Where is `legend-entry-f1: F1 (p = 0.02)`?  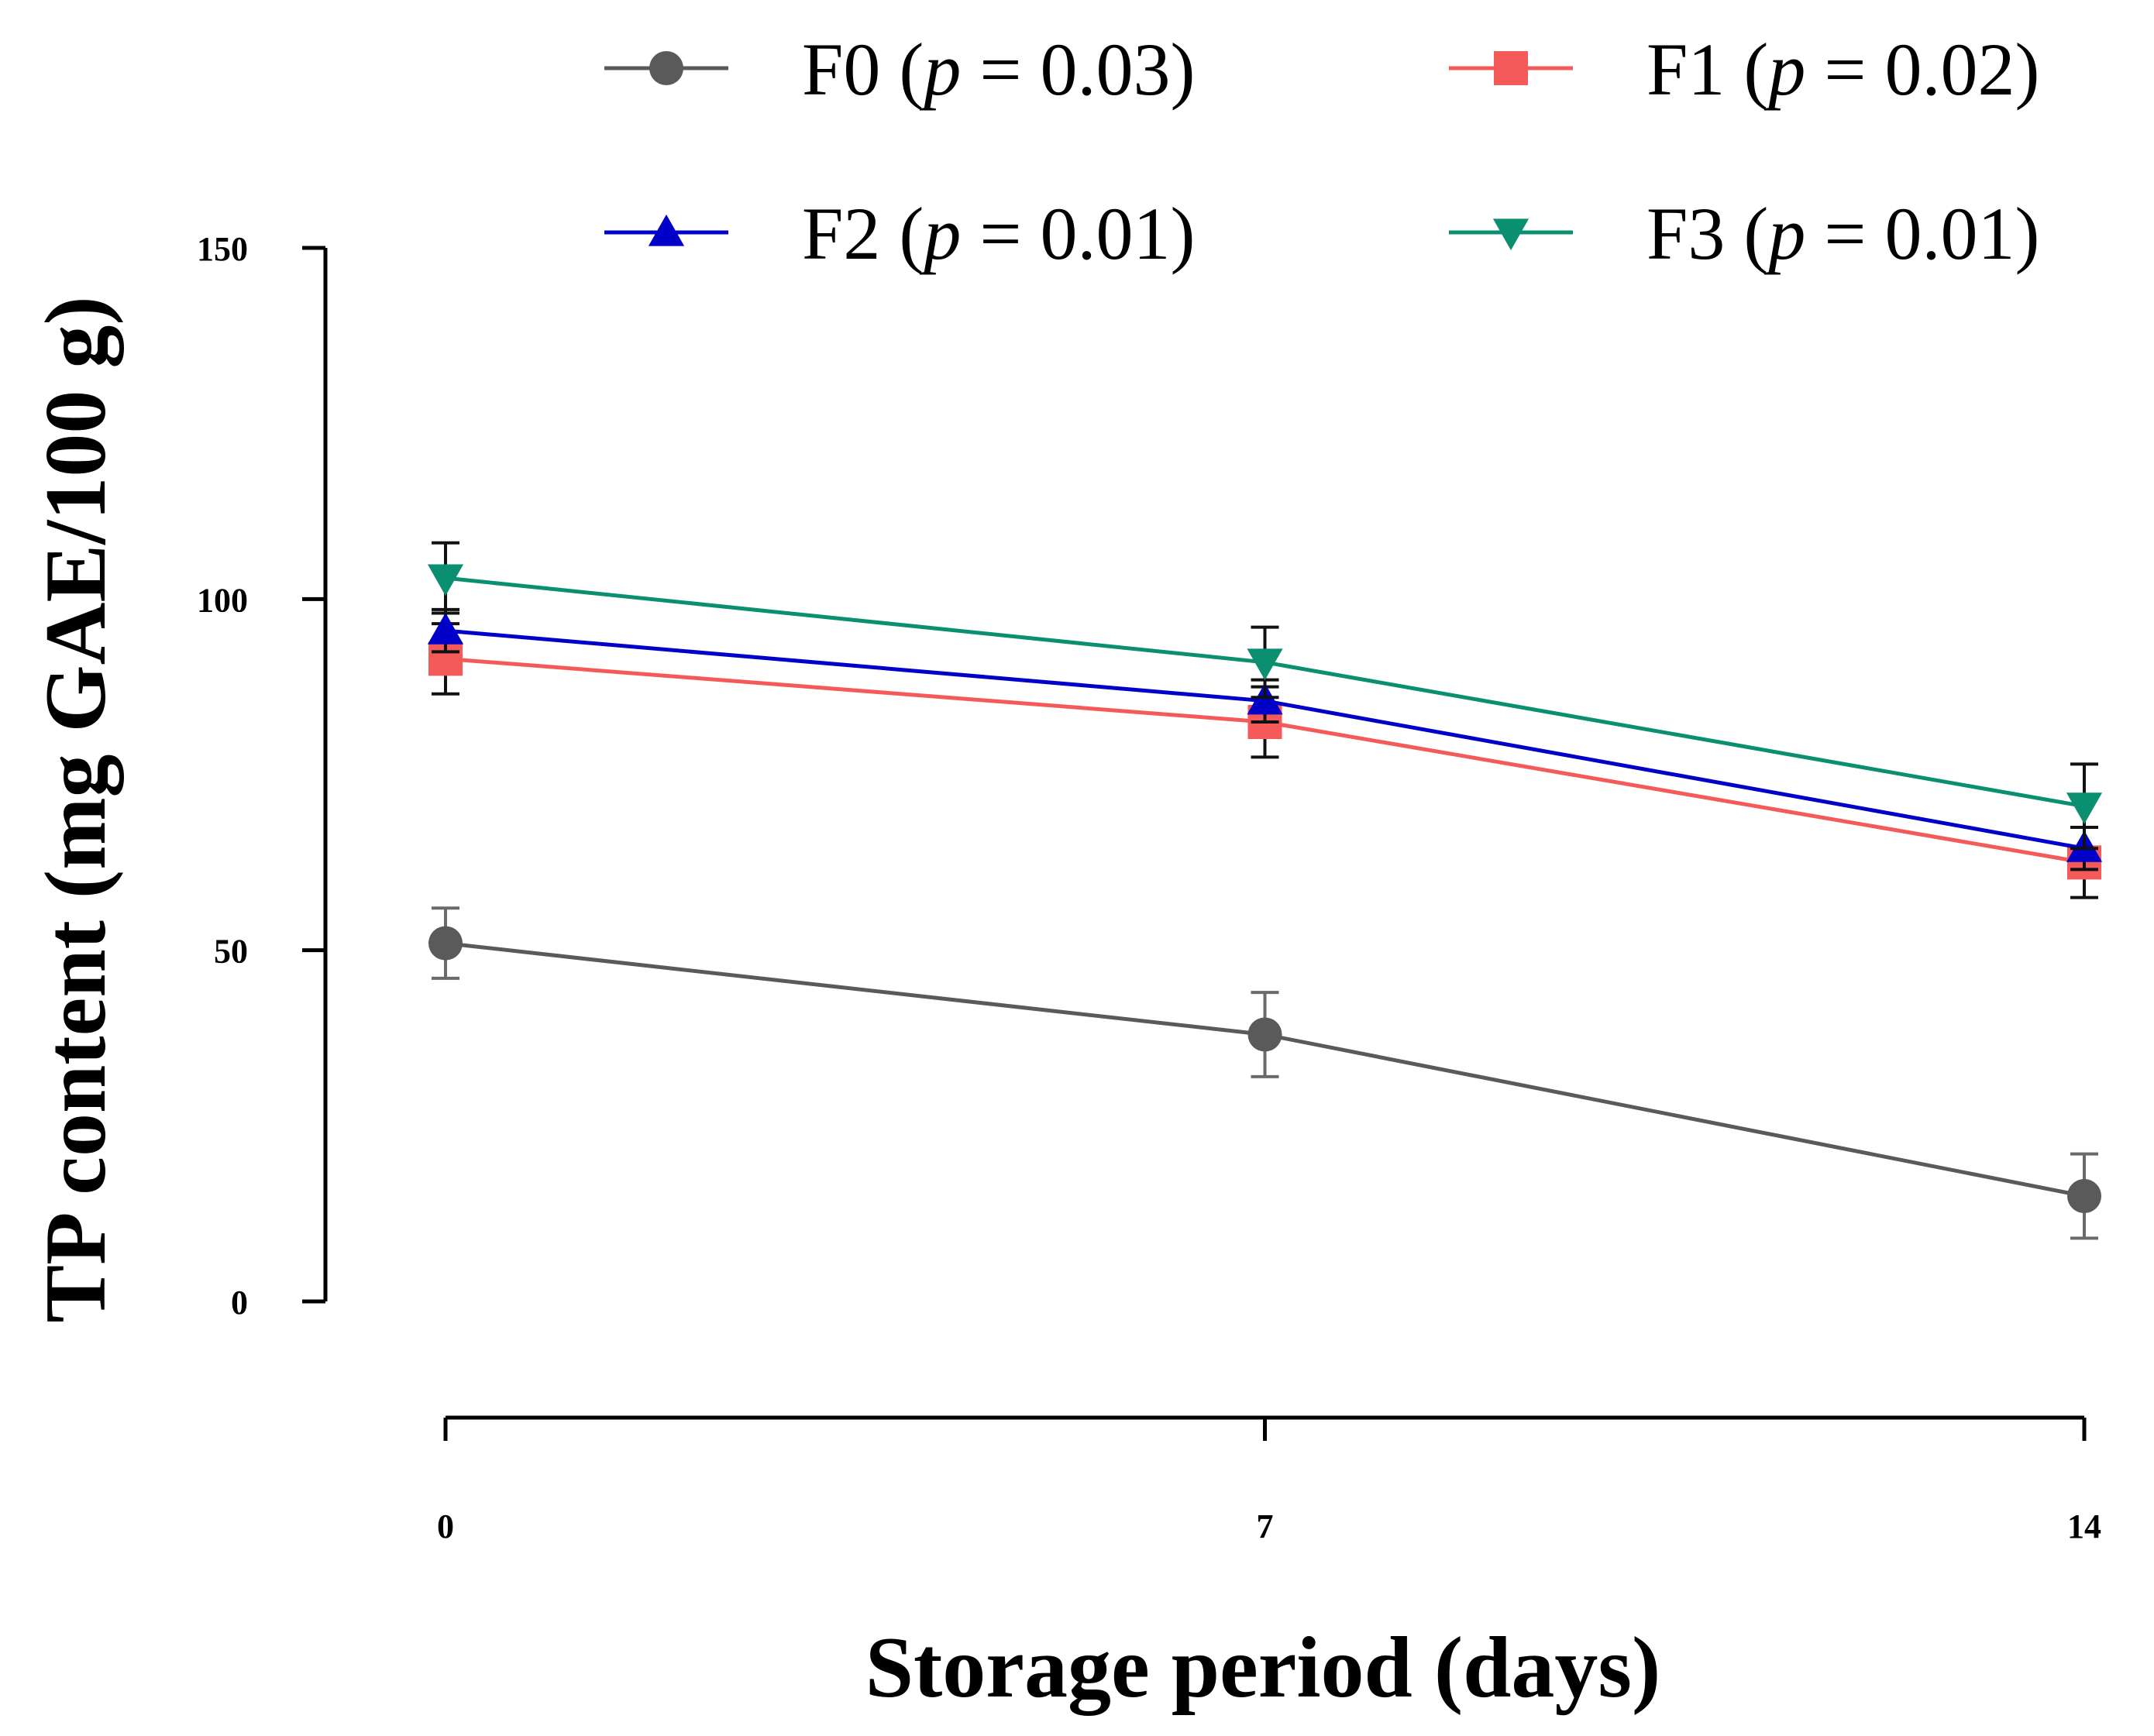 legend-entry-f1: F1 (p = 0.02) is located at coordinates (1744, 69).